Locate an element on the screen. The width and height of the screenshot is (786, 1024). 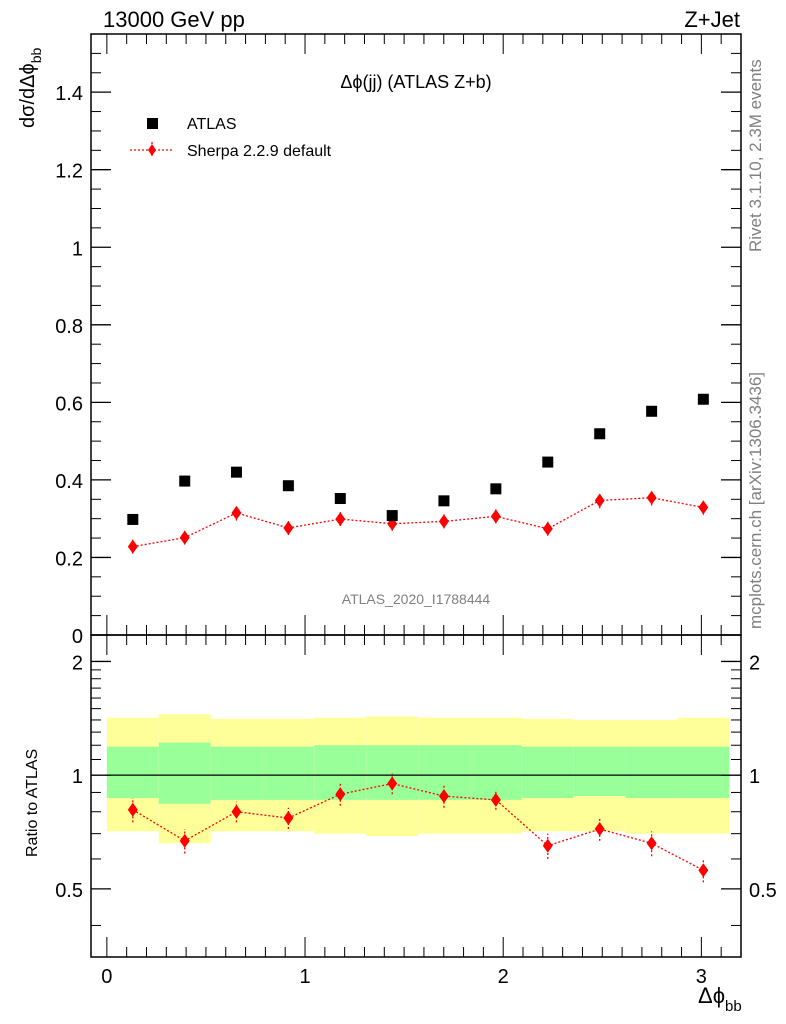
ratio-ytick-label-right: 0.5 is located at coordinates (763, 891).